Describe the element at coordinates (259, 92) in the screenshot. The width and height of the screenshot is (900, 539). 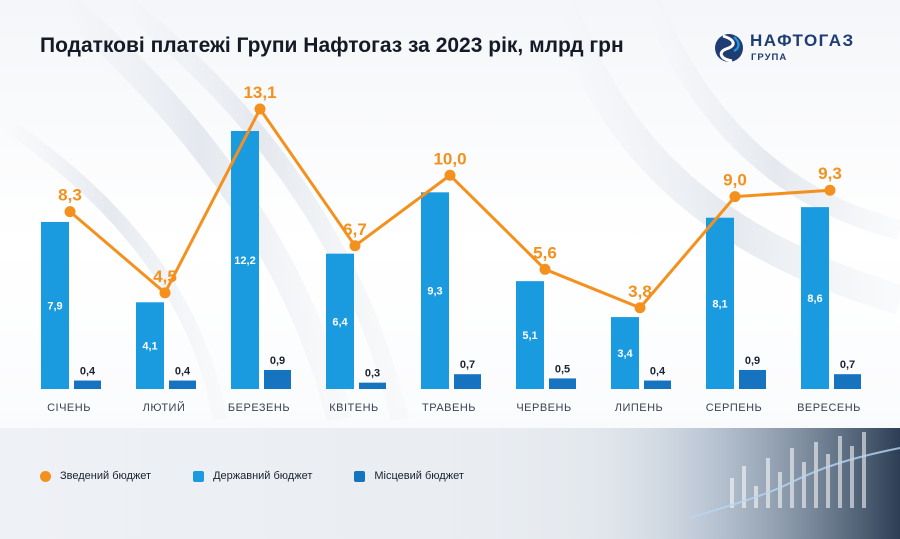
I see `consolidated-budget-value-label: 13,1` at that location.